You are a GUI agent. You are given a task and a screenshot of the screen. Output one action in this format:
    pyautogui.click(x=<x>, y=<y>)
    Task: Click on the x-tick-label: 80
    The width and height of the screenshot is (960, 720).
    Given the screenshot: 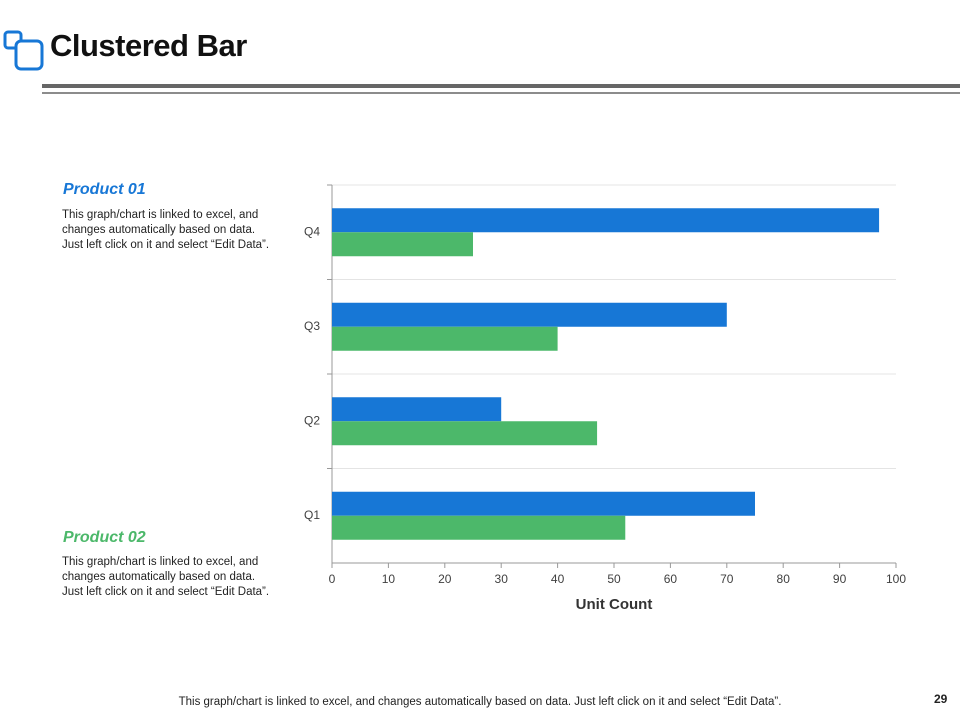 What is the action you would take?
    pyautogui.click(x=784, y=579)
    